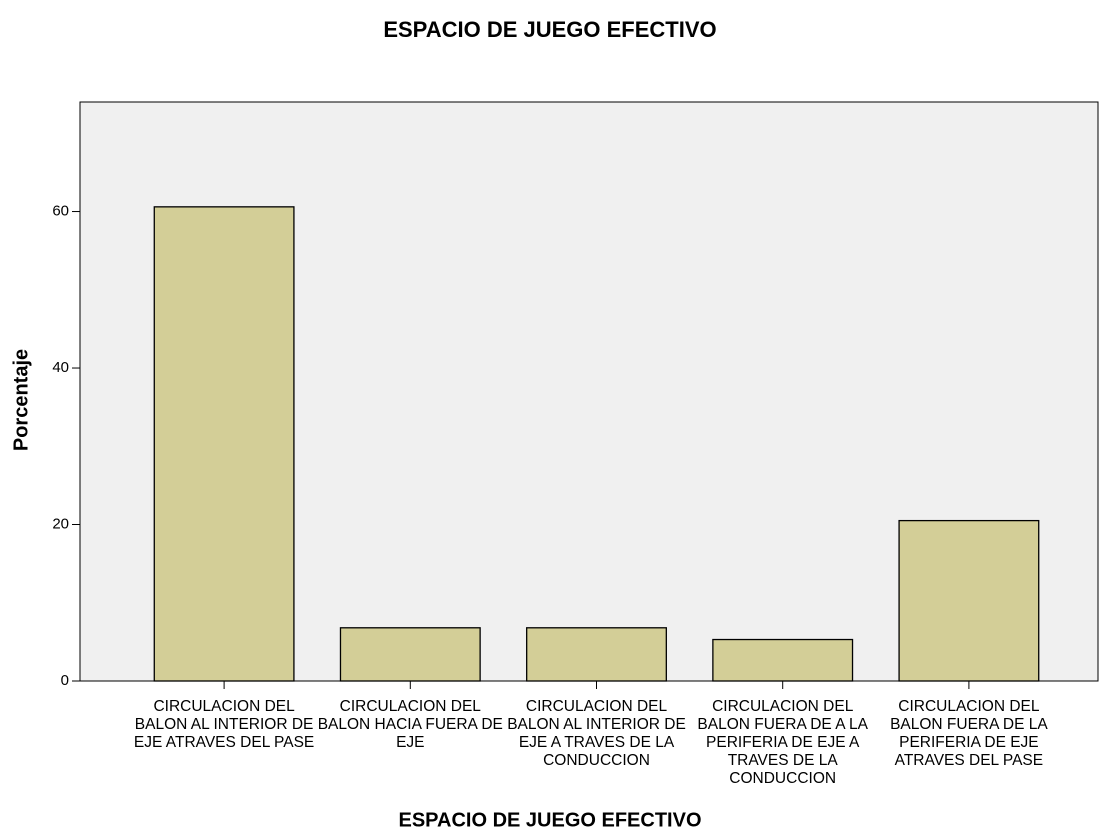 This screenshot has height=835, width=1100. Describe the element at coordinates (549, 820) in the screenshot. I see `x-axis-title: ESPACIO DE JUEGO EFECTIVO` at that location.